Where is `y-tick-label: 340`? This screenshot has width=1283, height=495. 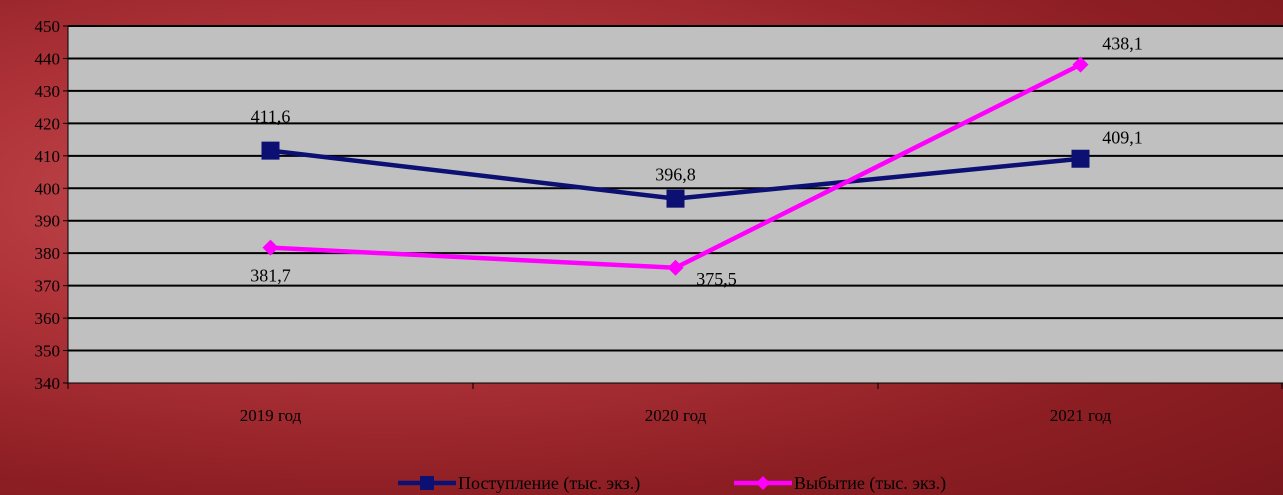
y-tick-label: 340 is located at coordinates (48, 383).